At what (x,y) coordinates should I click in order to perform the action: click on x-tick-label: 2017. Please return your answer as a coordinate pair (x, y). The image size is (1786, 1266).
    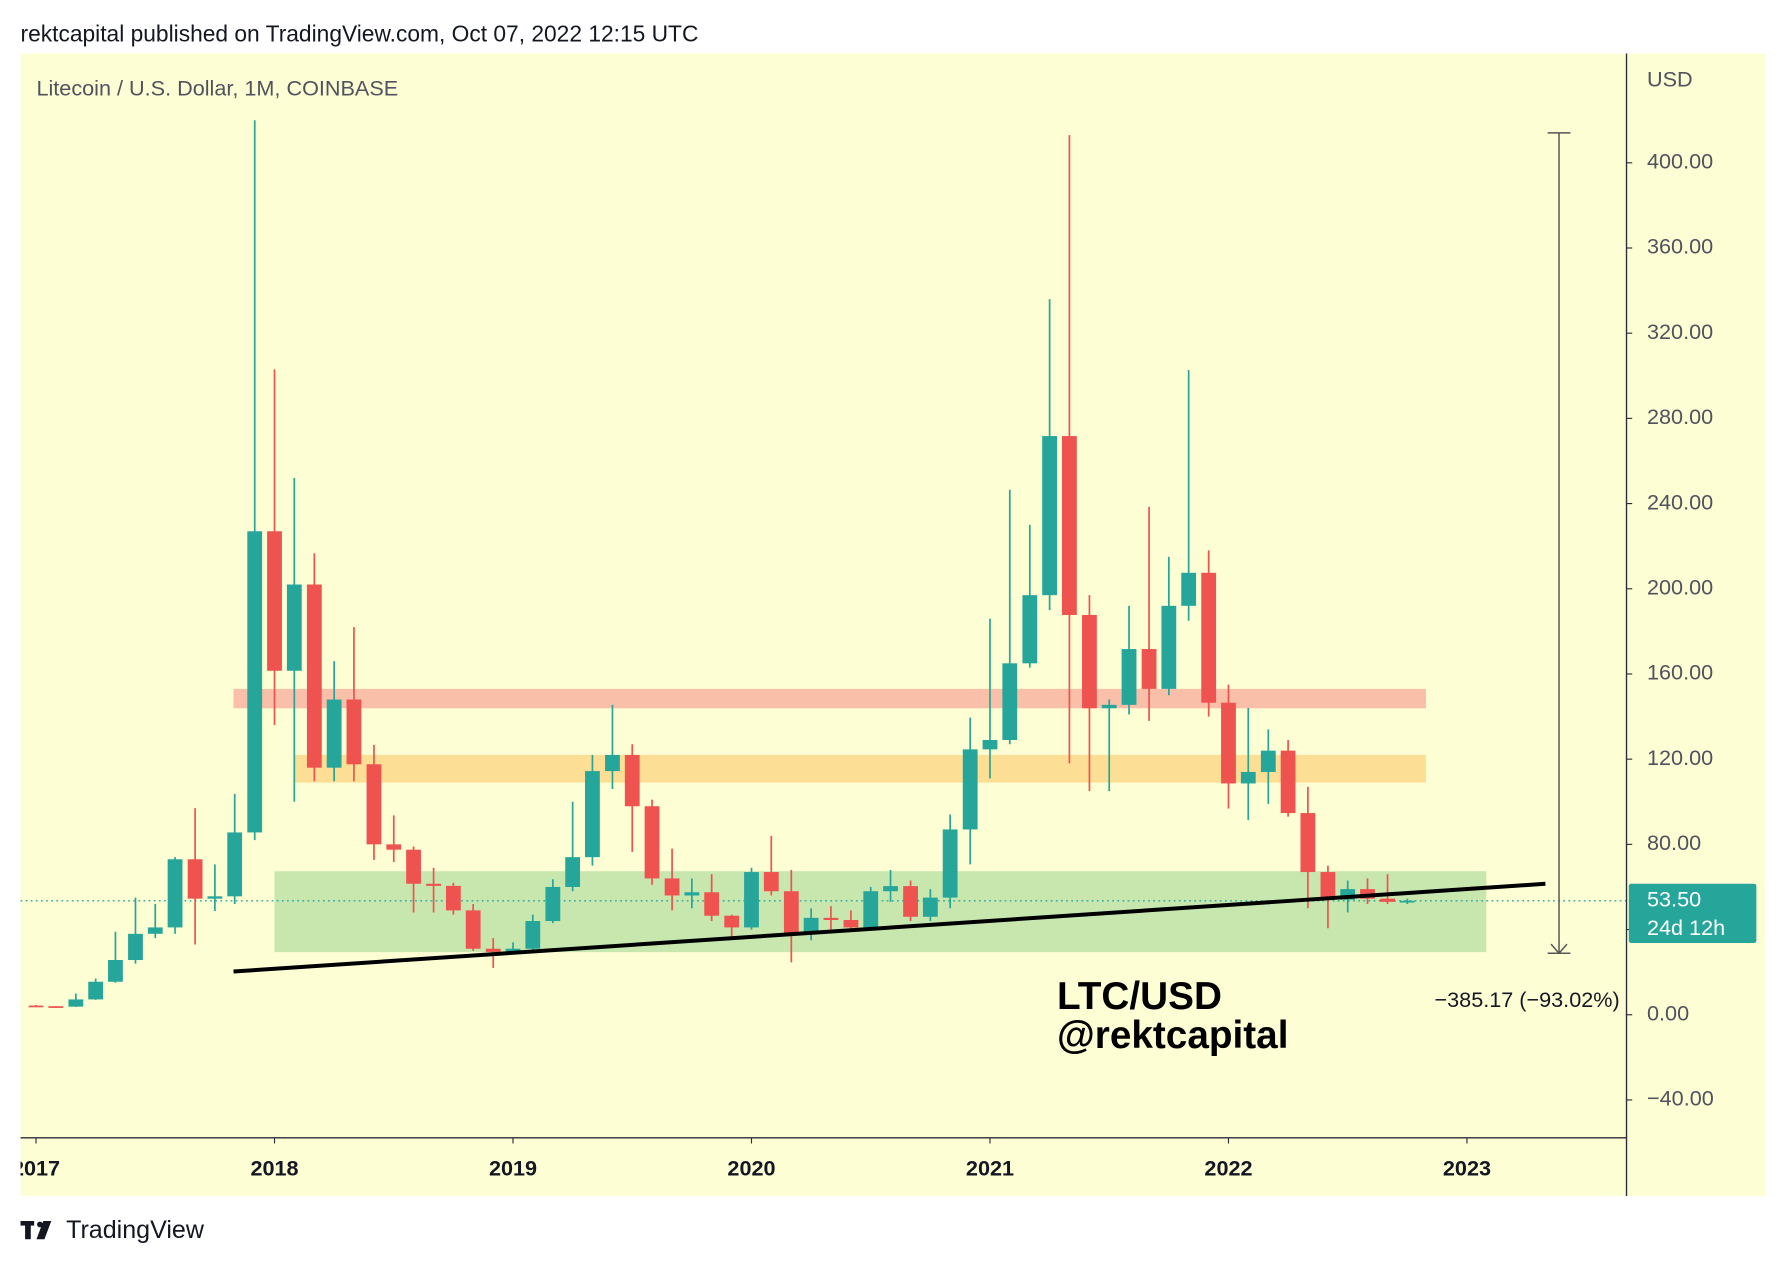
    Looking at the image, I should click on (36, 1167).